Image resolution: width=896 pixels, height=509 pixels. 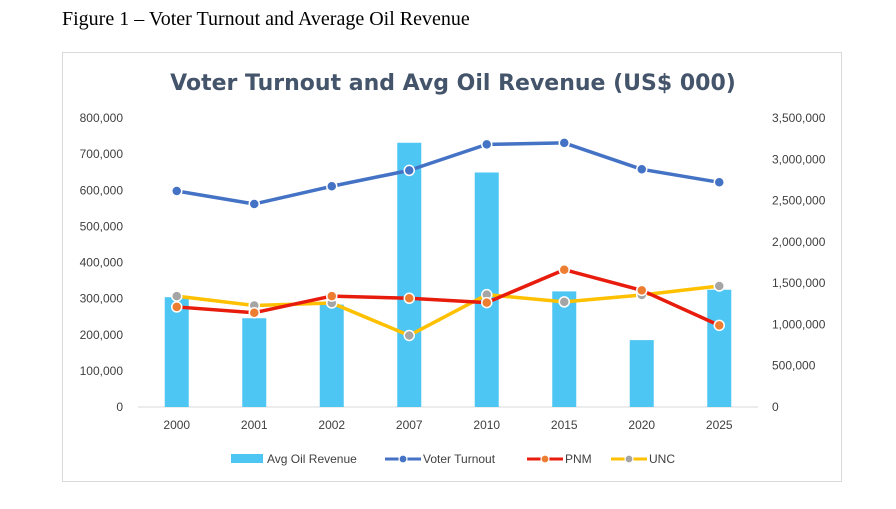 What do you see at coordinates (775, 407) in the screenshot?
I see `right-axis-tick-label: 0` at bounding box center [775, 407].